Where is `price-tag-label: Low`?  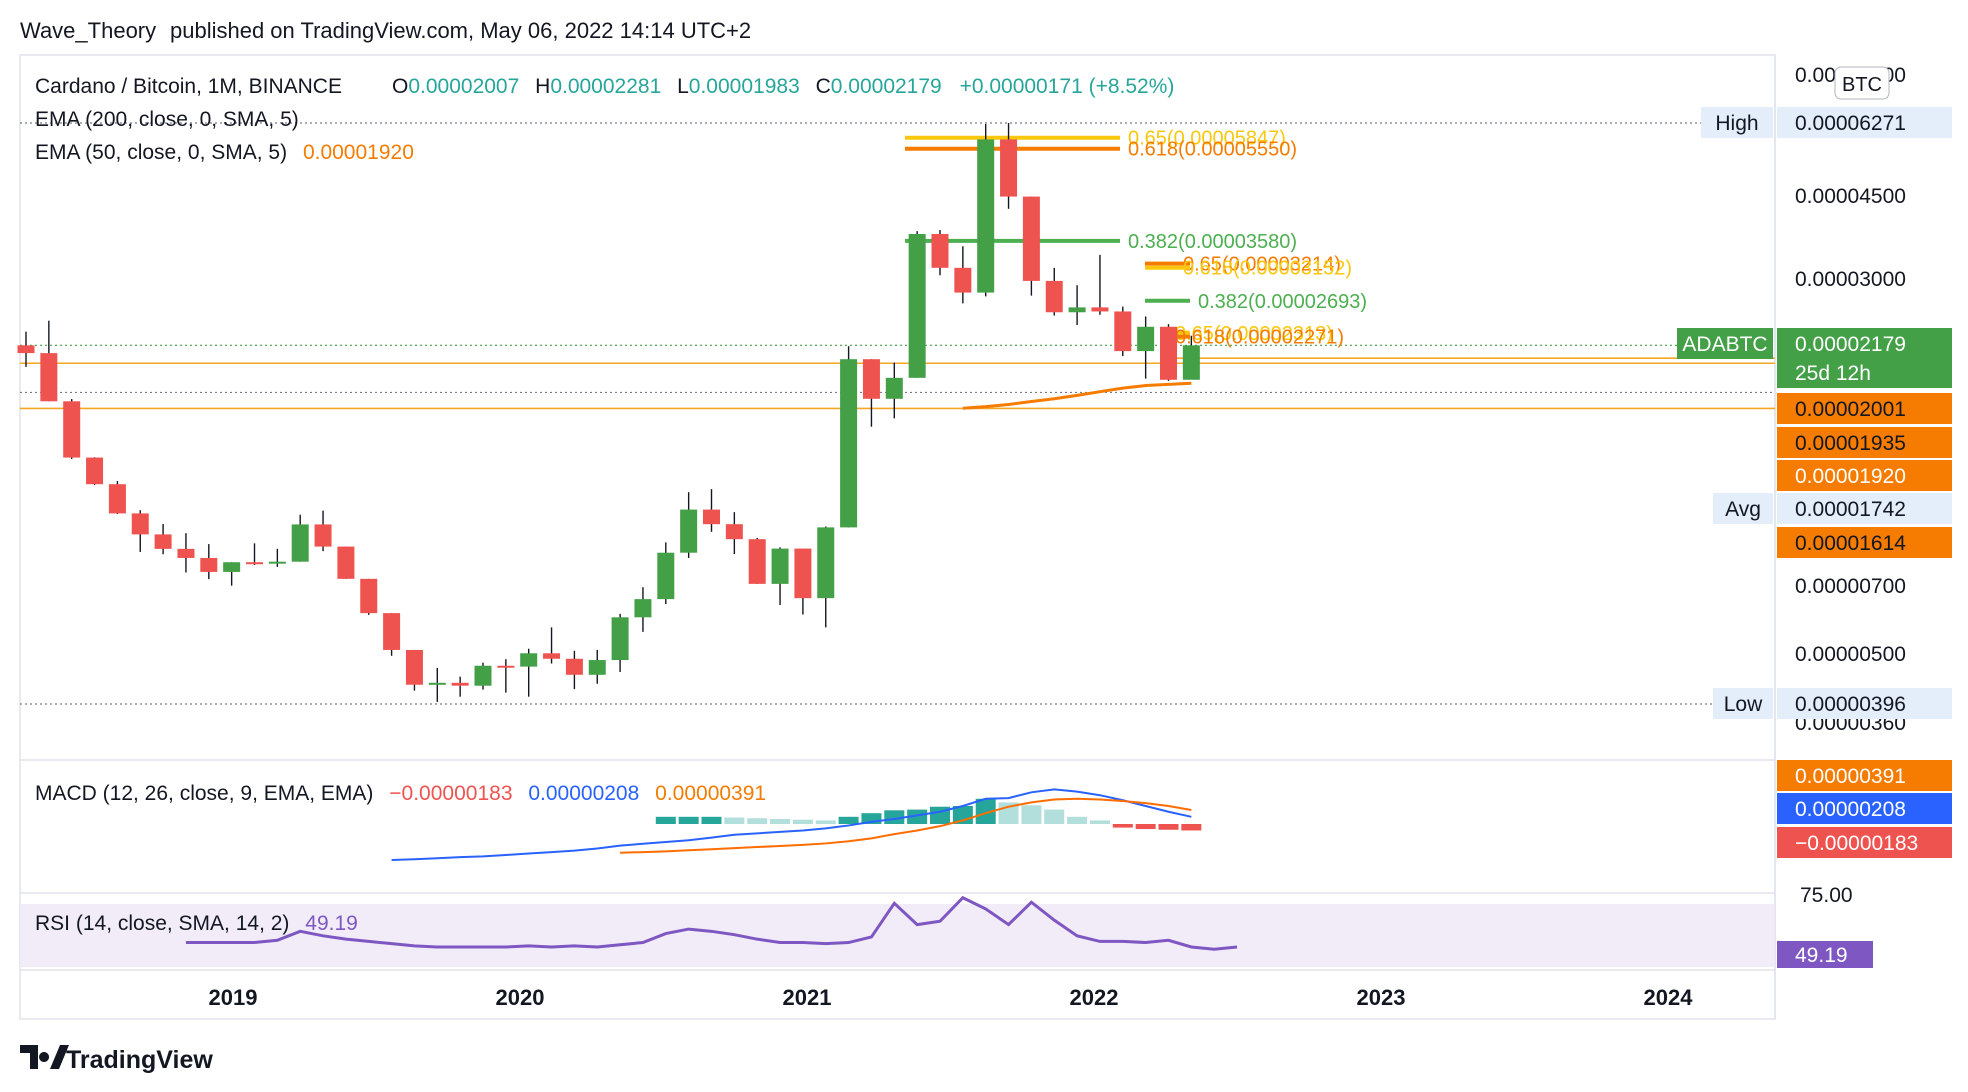
price-tag-label: Low is located at coordinates (1743, 704).